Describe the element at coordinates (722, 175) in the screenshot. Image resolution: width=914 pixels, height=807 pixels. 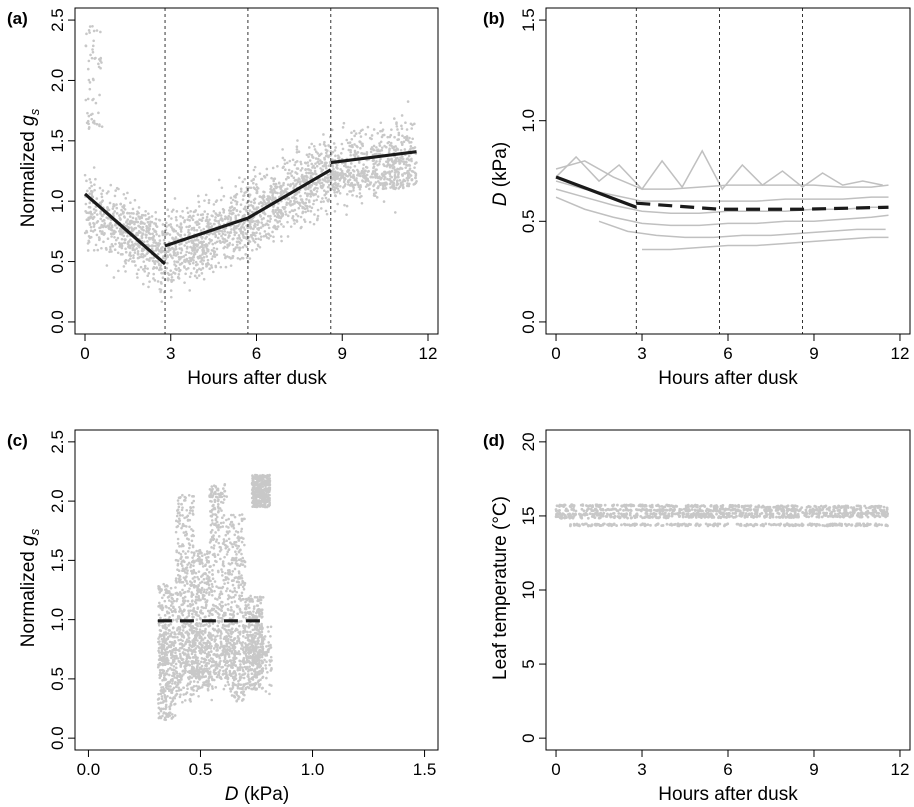
I see `vpd-trace-line` at that location.